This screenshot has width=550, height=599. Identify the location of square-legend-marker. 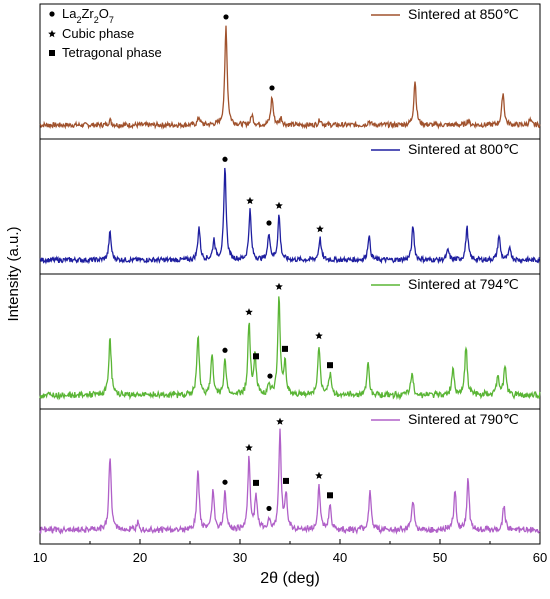
(52, 53).